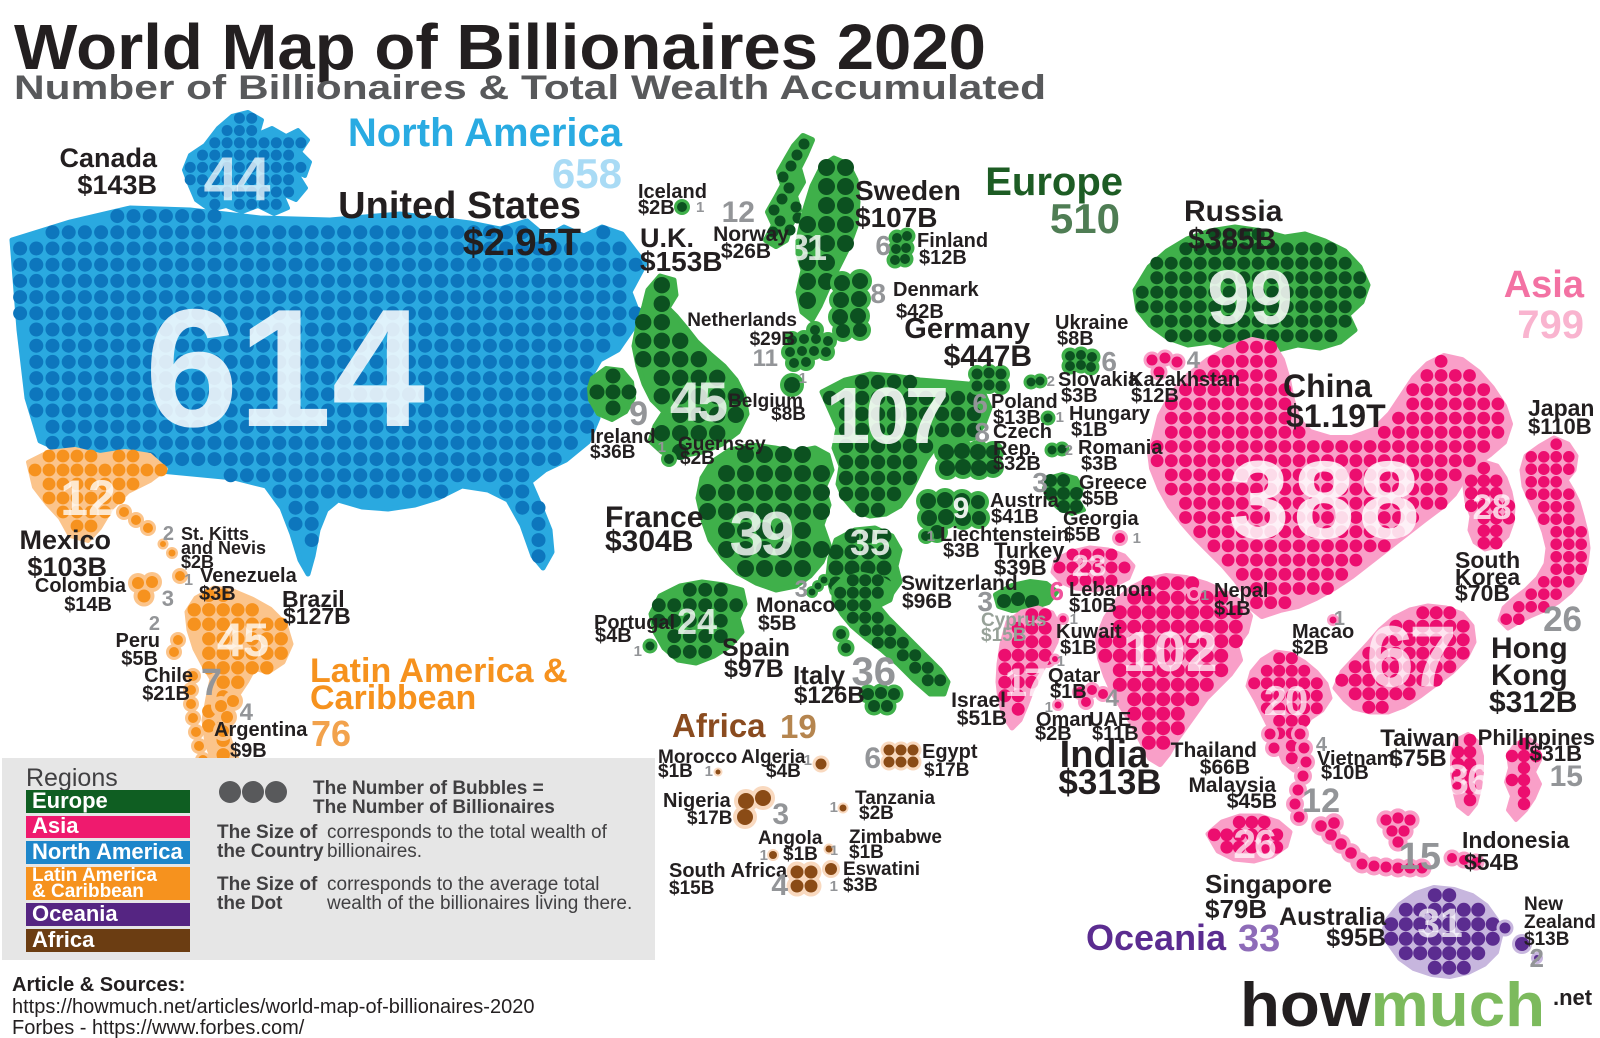 Image resolution: width=1600 pixels, height=1038 pixels. I want to click on svg-text: $5B, so click(777, 623).